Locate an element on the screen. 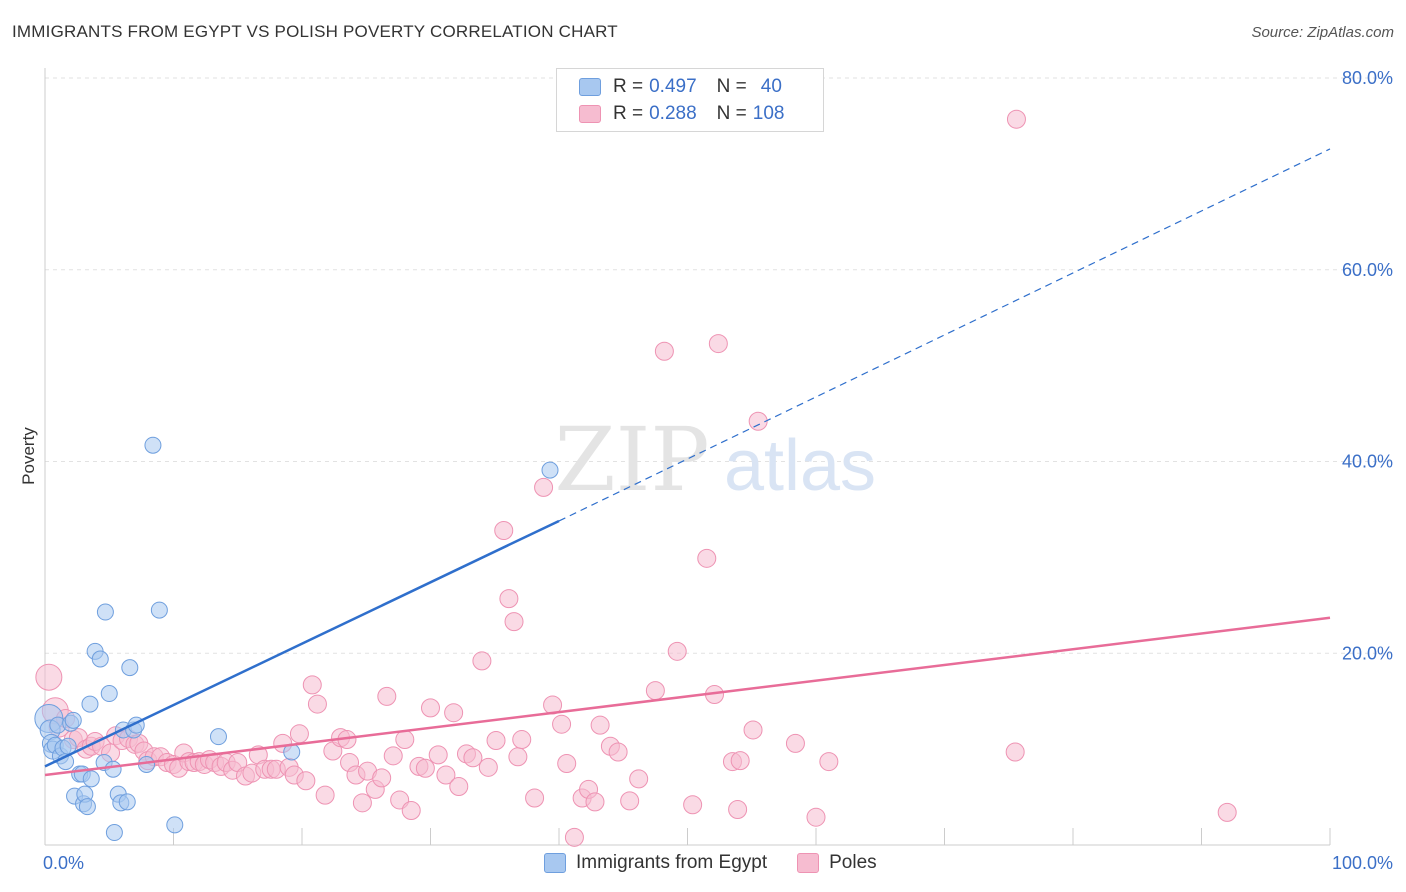 The height and width of the screenshot is (892, 1406). legend-item-poles: Poles is located at coordinates (837, 863).